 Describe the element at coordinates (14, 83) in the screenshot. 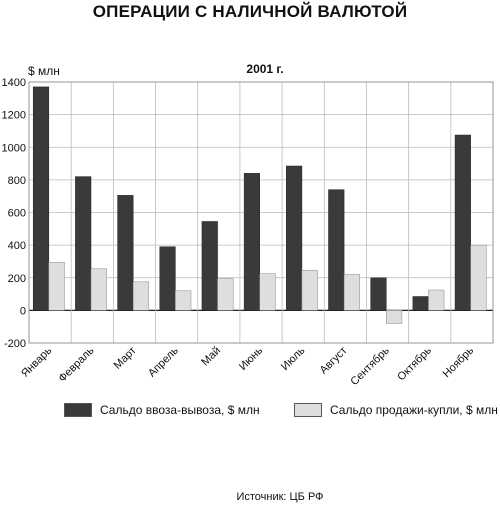

I see `y-tick-label: 1400` at that location.